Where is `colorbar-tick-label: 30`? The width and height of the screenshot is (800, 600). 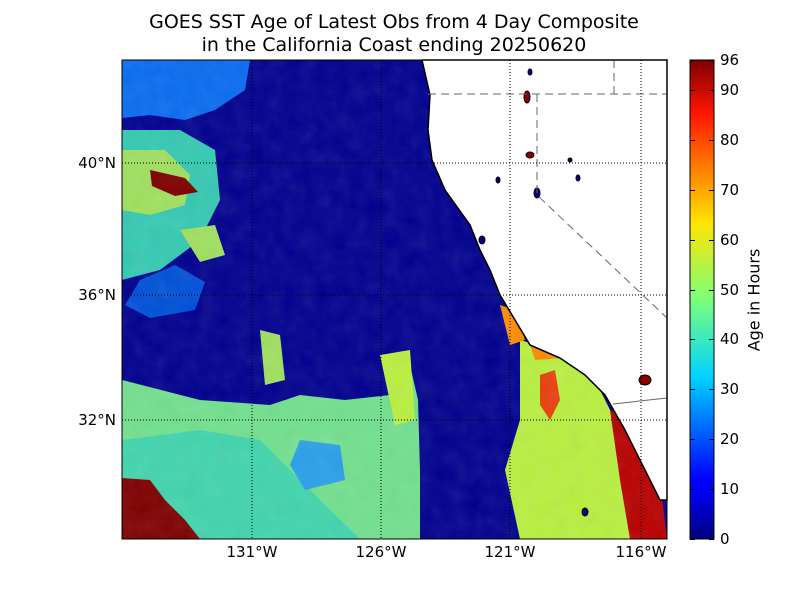 colorbar-tick-label: 30 is located at coordinates (730, 389).